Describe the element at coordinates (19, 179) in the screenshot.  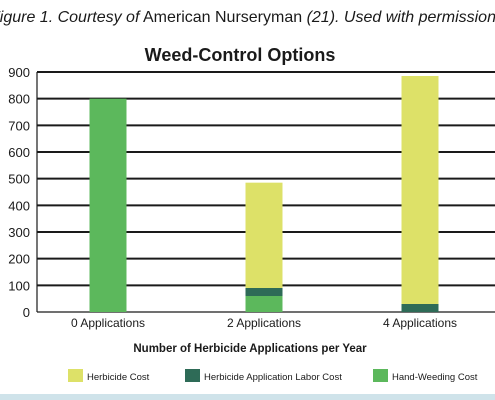
I see `y-tick-label: 500` at that location.